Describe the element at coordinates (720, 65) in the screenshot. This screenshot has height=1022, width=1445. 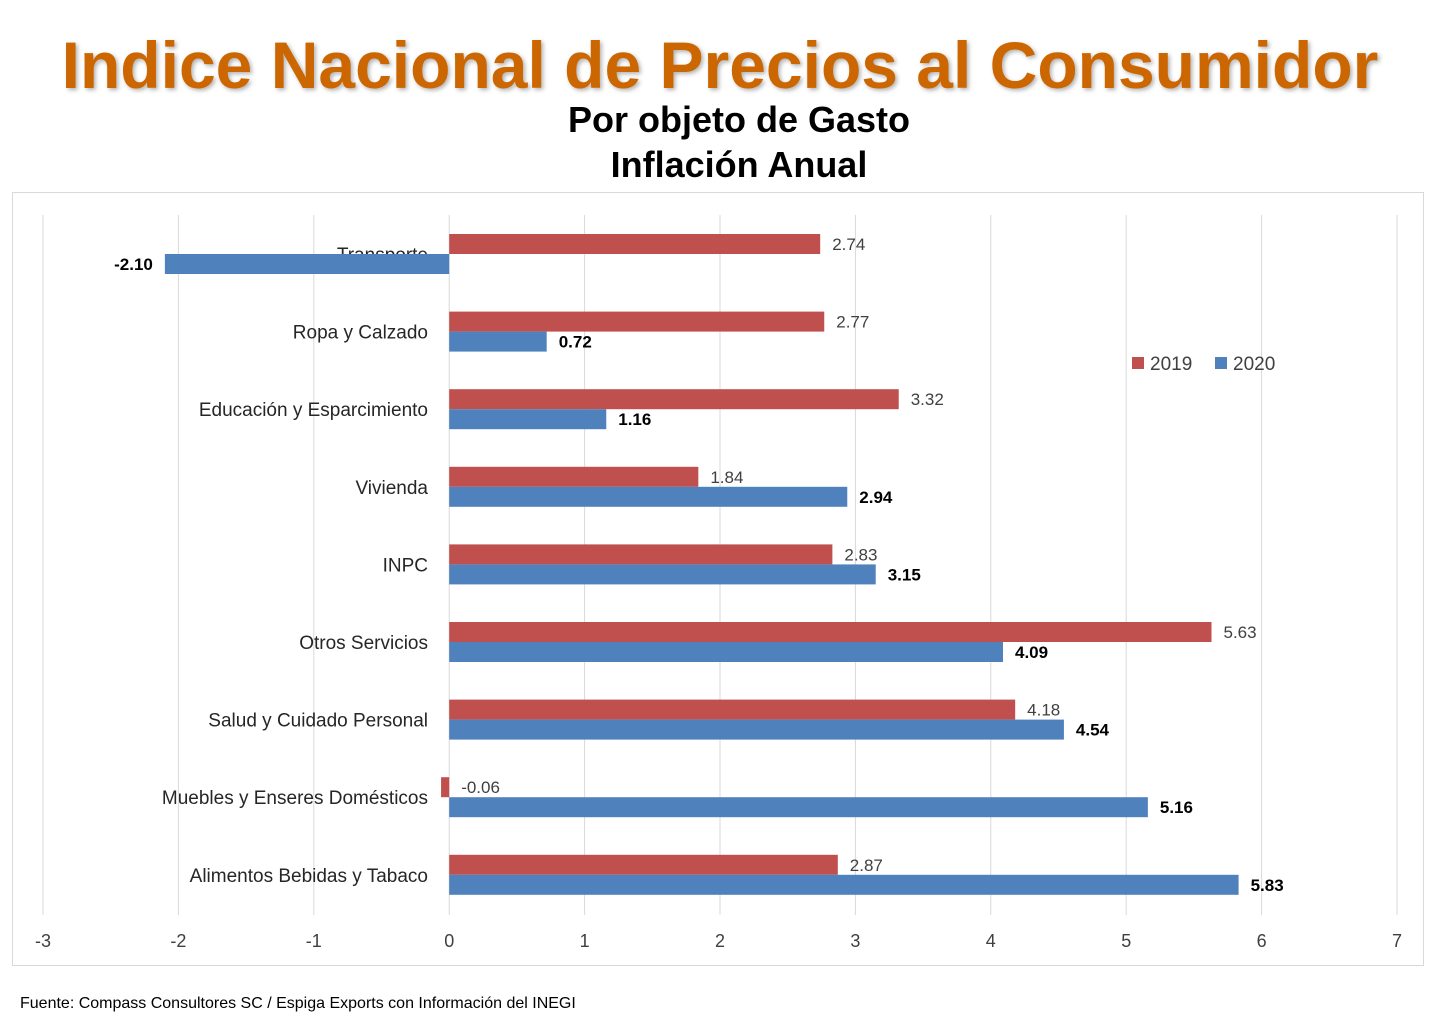
I see `chart-title: Indice Nacional de Precios al Consumidor` at that location.